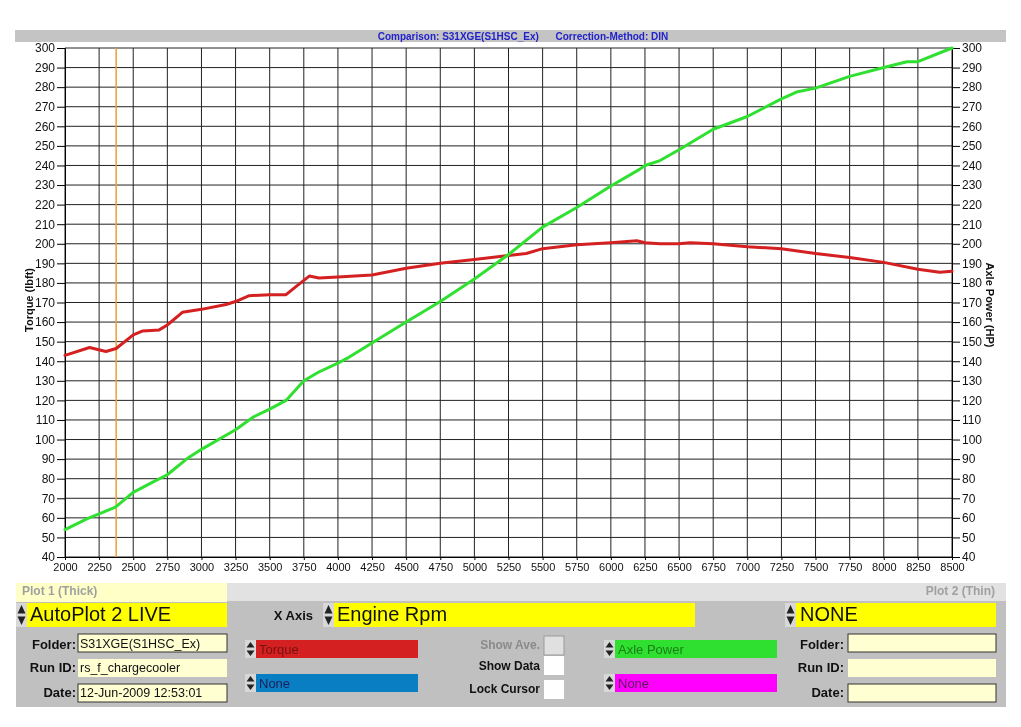 The image size is (1021, 727). What do you see at coordinates (645, 566) in the screenshot?
I see `x-tick-label: 6250` at bounding box center [645, 566].